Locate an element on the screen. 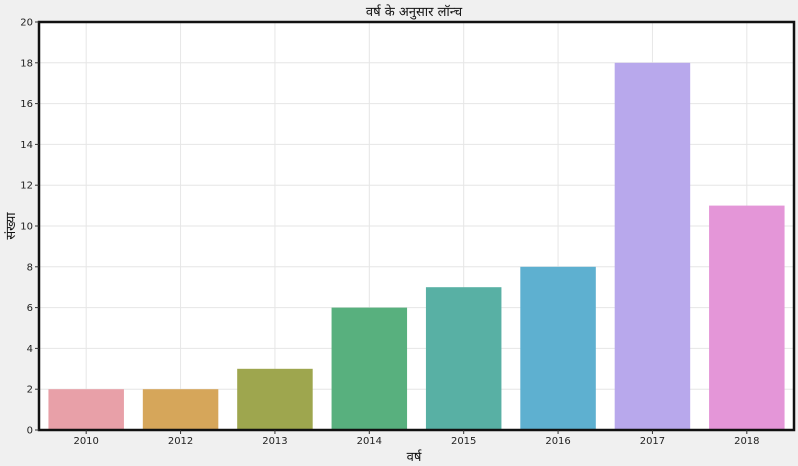 This screenshot has height=466, width=798. y-axis-label: संख्या is located at coordinates (11, 226).